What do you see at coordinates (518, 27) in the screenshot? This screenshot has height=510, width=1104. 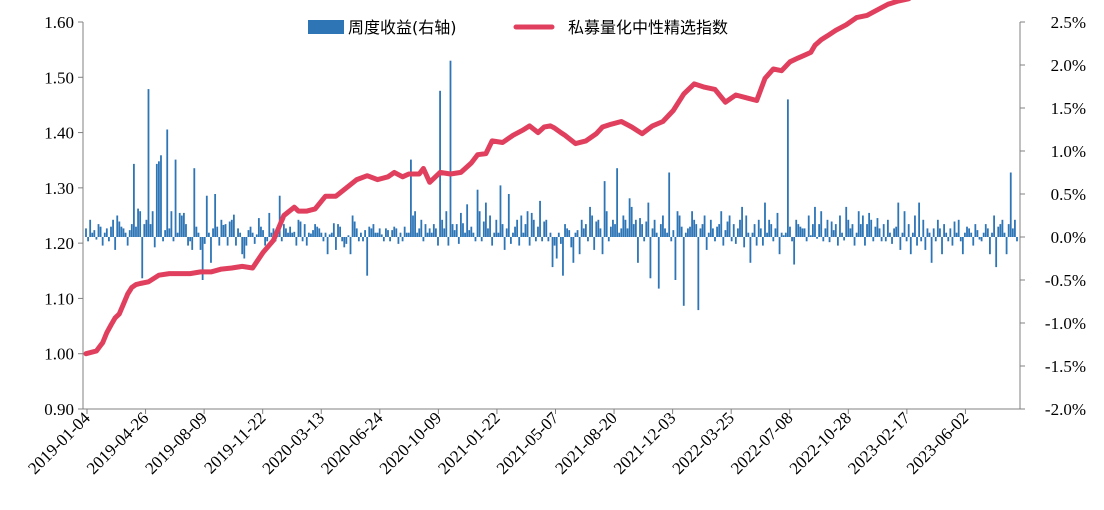 I see `legend: 周度收益(右轴) 私募量化中性精选指数` at bounding box center [518, 27].